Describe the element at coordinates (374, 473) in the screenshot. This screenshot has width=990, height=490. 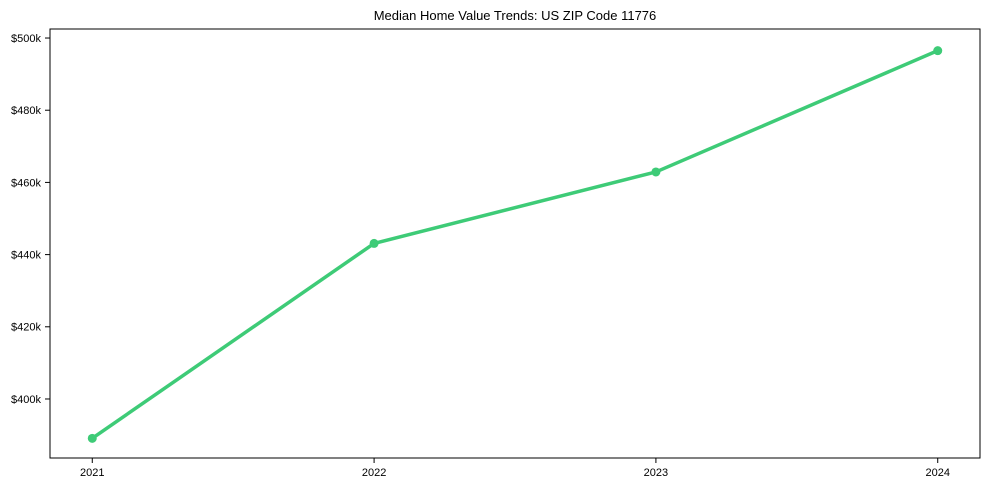
I see `x-axis-tick-label: 2022` at that location.